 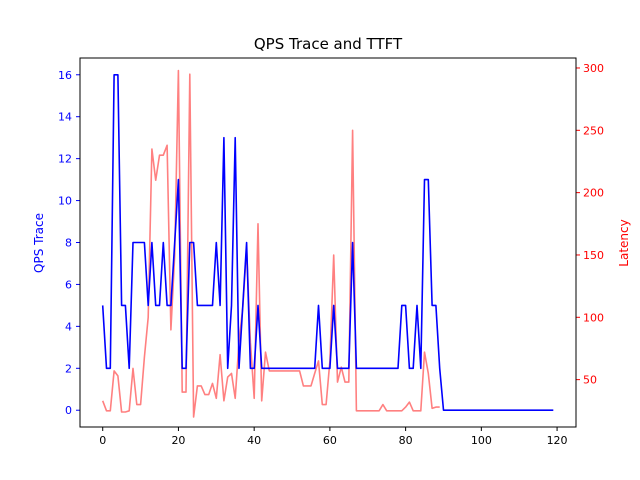 I want to click on y2-tick-label: 150, so click(x=593, y=255).